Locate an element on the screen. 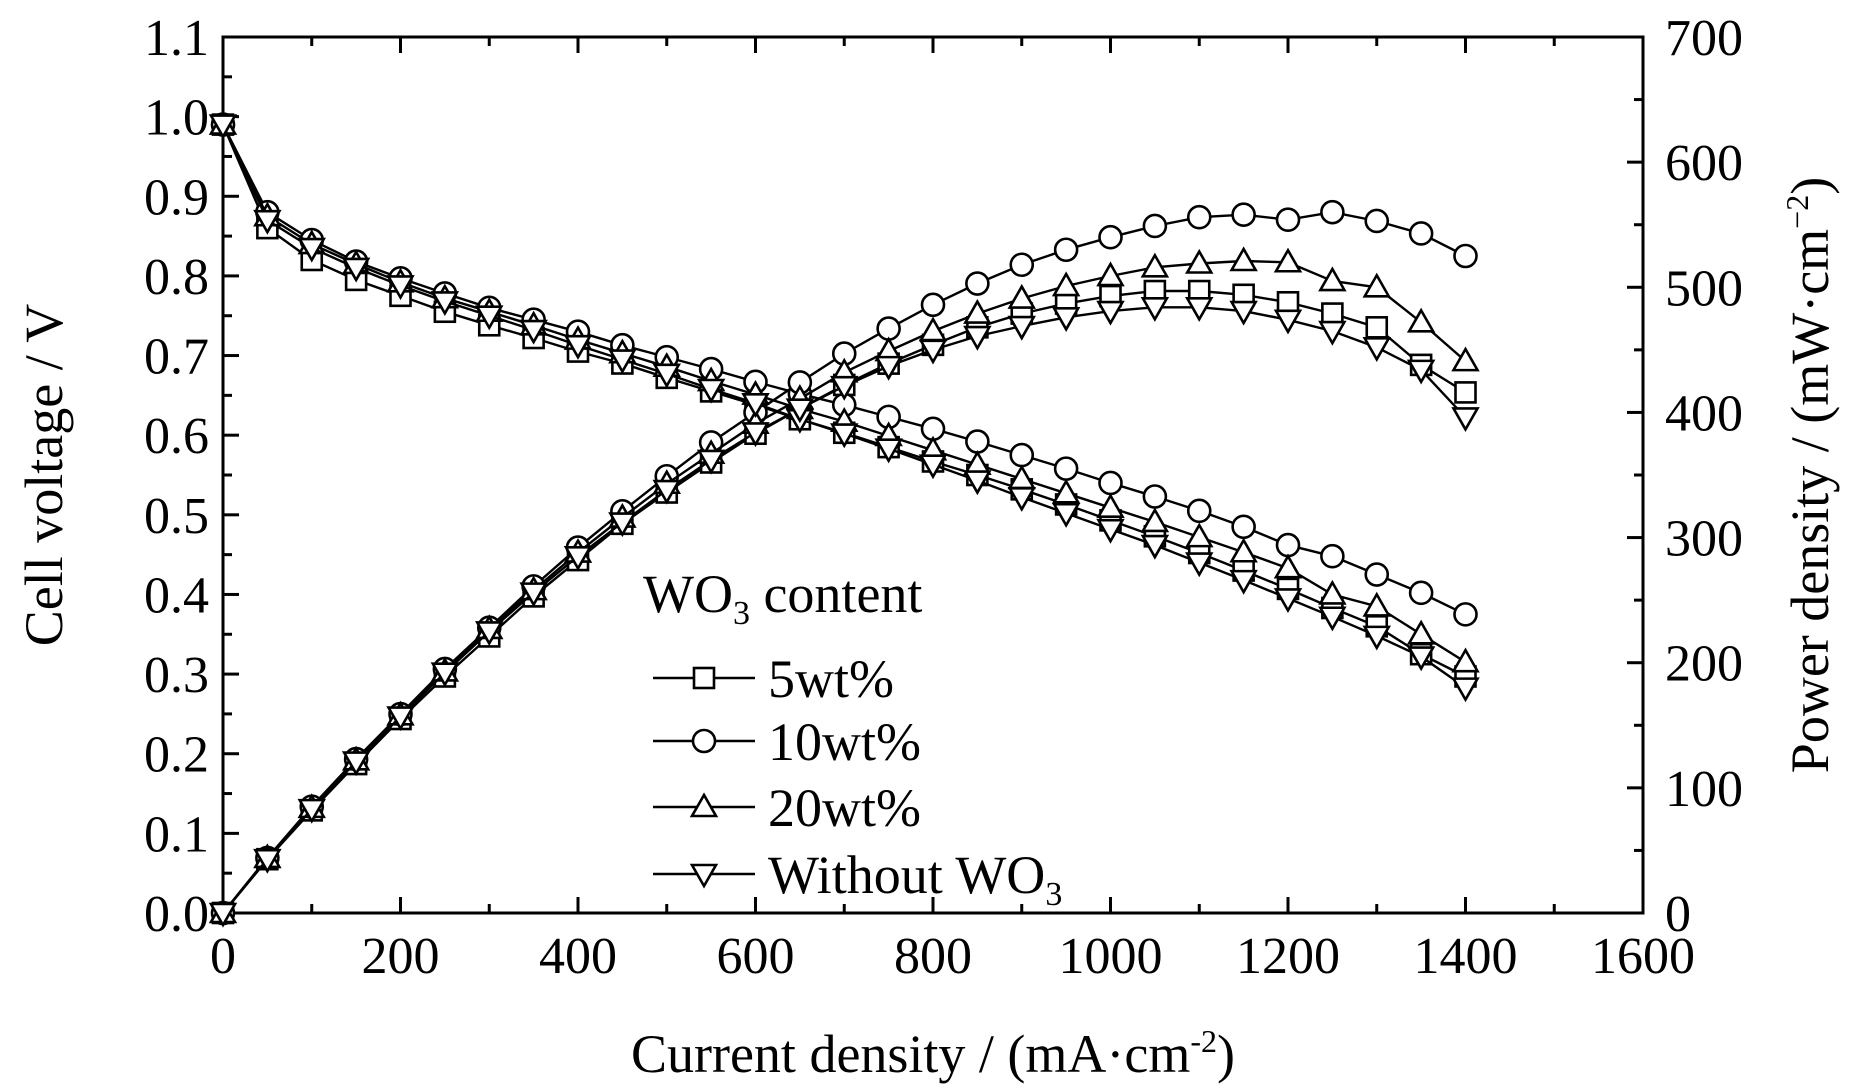 Image resolution: width=1861 pixels, height=1091 pixels. x-tick-label-800: 800 is located at coordinates (933, 956).